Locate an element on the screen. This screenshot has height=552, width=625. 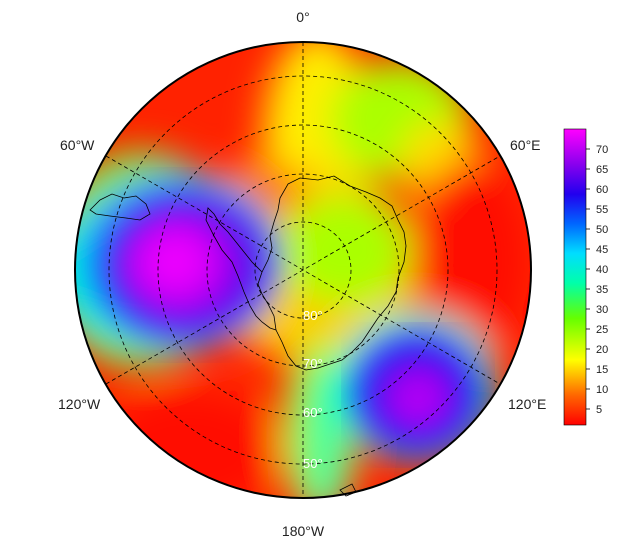
south-america-coastline is located at coordinates (120, 207).